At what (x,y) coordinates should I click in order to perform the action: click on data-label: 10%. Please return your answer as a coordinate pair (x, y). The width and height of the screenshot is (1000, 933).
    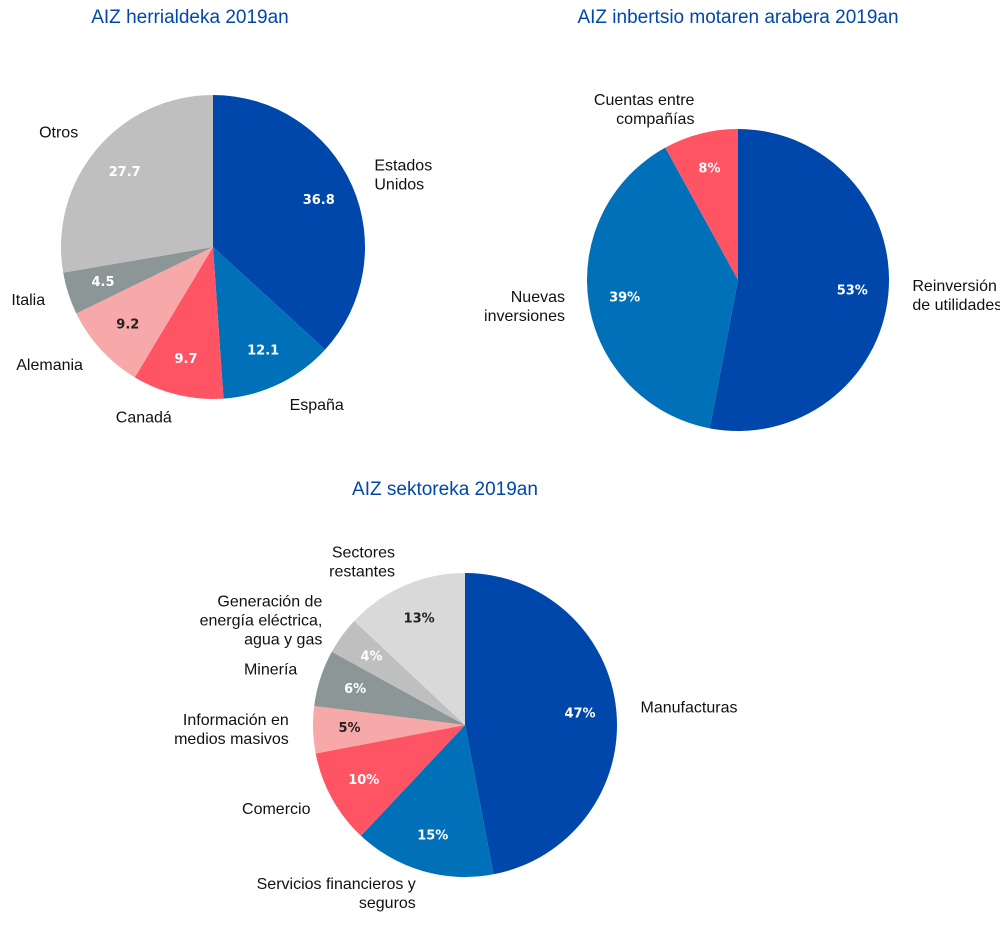
    Looking at the image, I should click on (363, 780).